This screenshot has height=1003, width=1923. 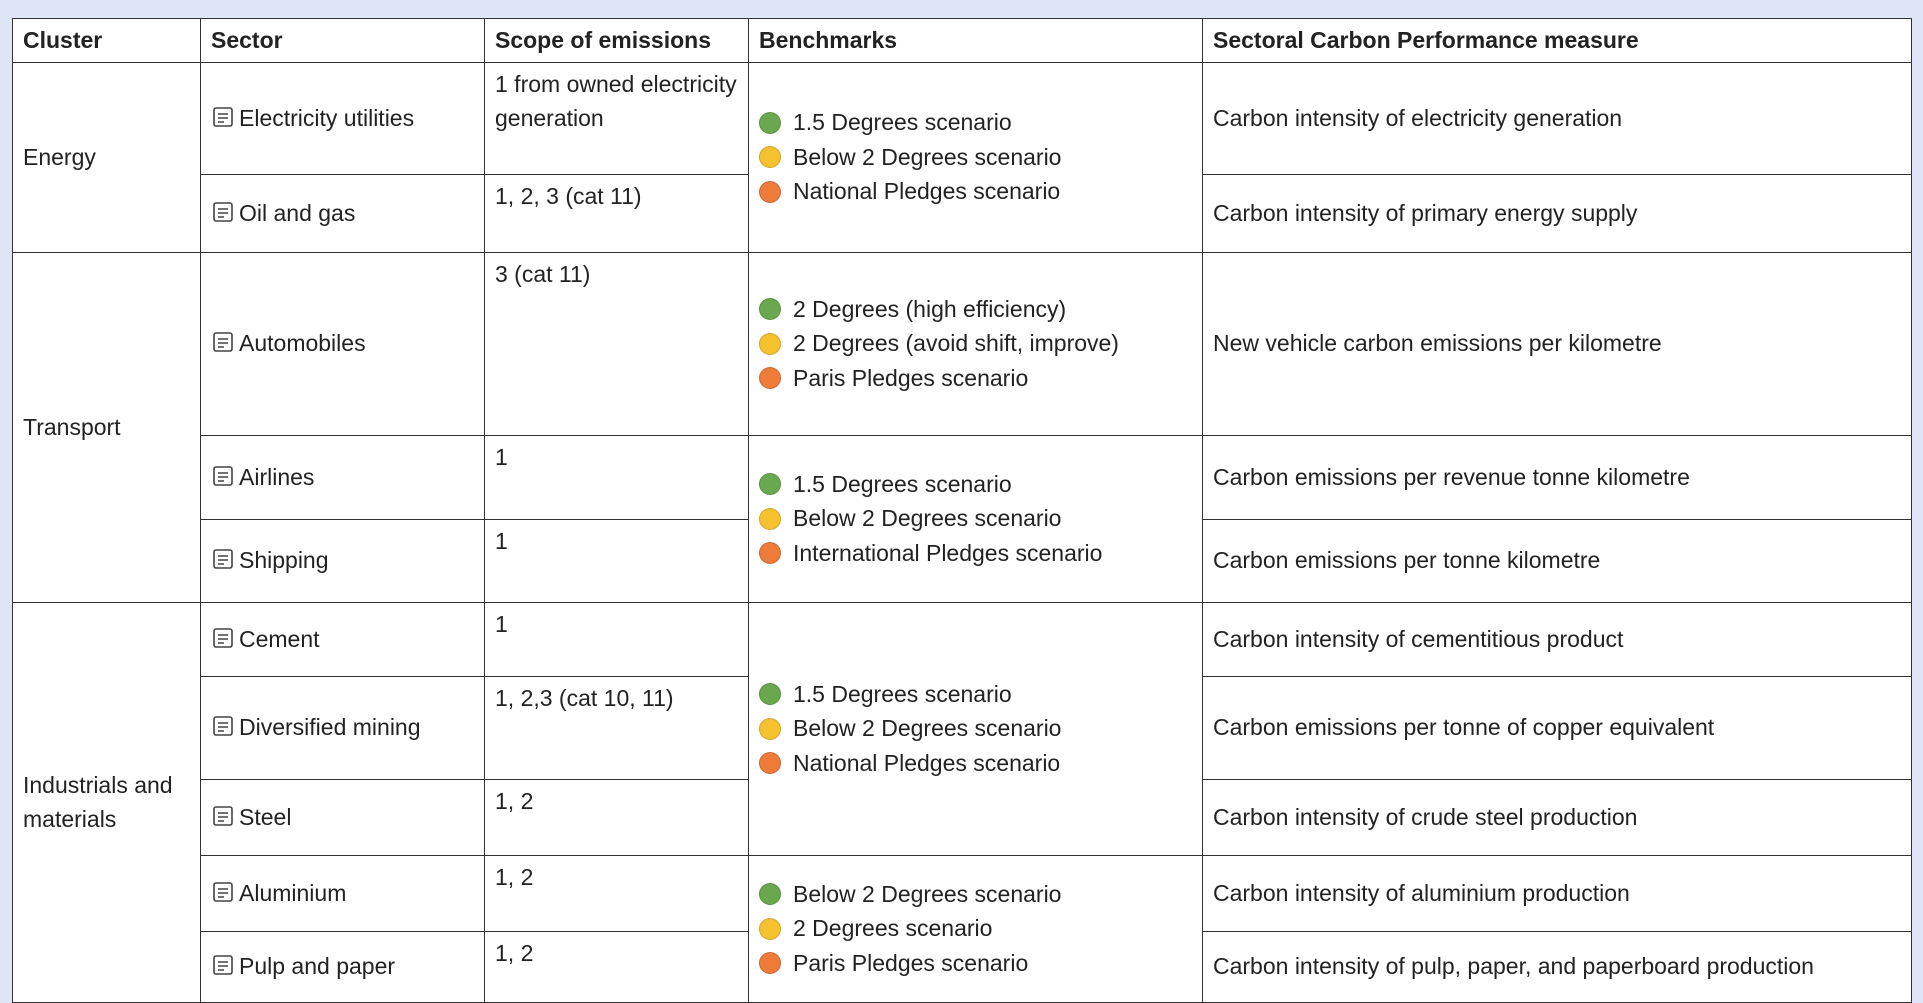 I want to click on sector-name: Airlines, so click(x=277, y=476).